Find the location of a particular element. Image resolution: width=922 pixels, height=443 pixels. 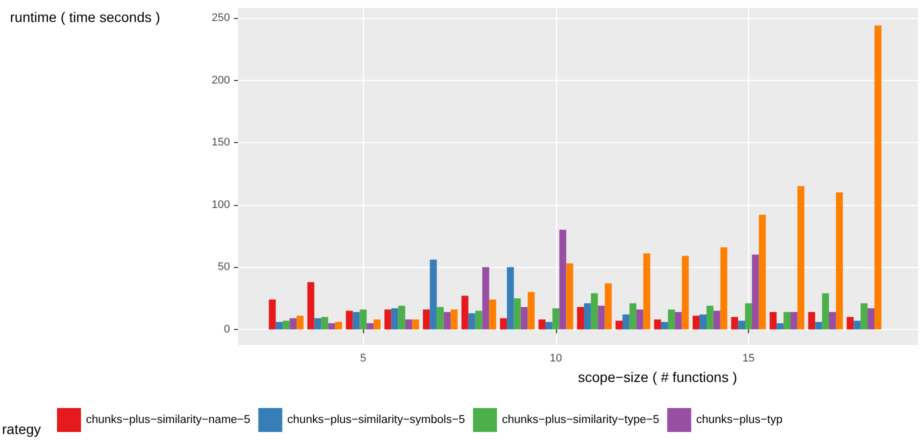

y-tick-label: 200 is located at coordinates (221, 80).